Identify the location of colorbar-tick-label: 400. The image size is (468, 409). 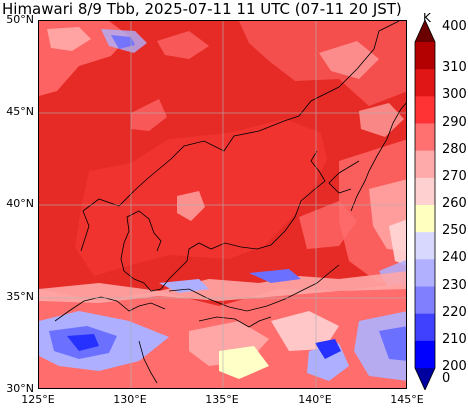
(454, 26).